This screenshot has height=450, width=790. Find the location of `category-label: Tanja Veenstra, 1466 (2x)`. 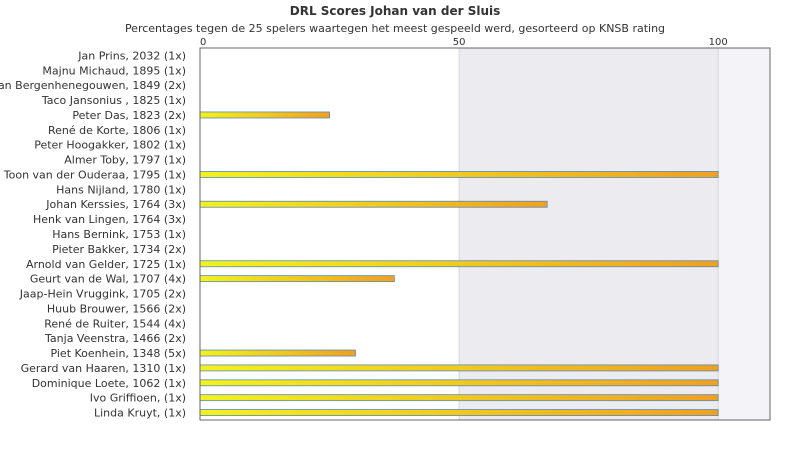

category-label: Tanja Veenstra, 1466 (2x) is located at coordinates (115, 338).